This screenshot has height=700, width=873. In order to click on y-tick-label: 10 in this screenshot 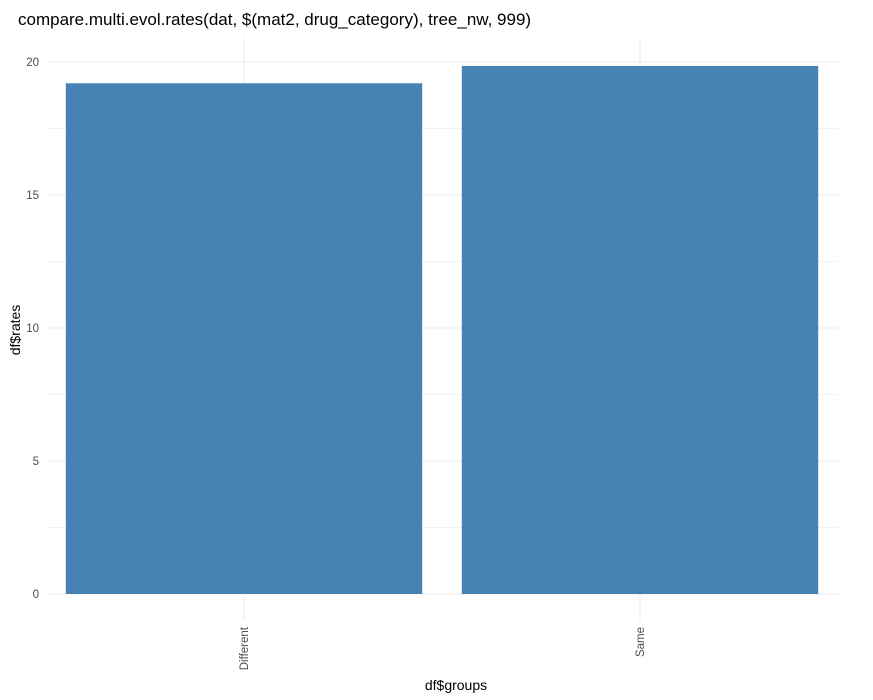, I will do `click(32, 329)`.